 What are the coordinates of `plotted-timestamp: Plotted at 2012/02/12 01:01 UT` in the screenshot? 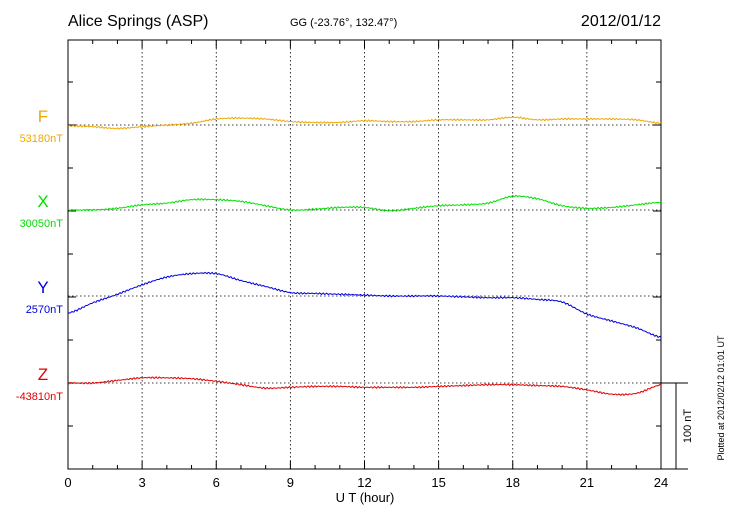 It's located at (721, 398).